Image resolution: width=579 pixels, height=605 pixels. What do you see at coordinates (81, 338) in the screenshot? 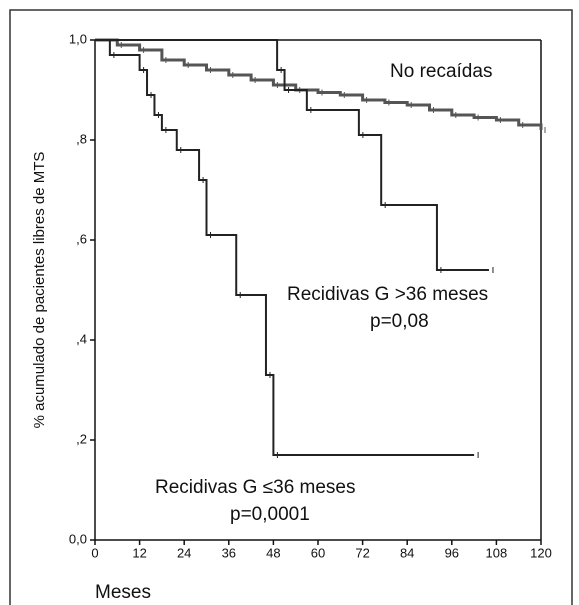
I see `y-tick-label: ,4` at bounding box center [81, 338].